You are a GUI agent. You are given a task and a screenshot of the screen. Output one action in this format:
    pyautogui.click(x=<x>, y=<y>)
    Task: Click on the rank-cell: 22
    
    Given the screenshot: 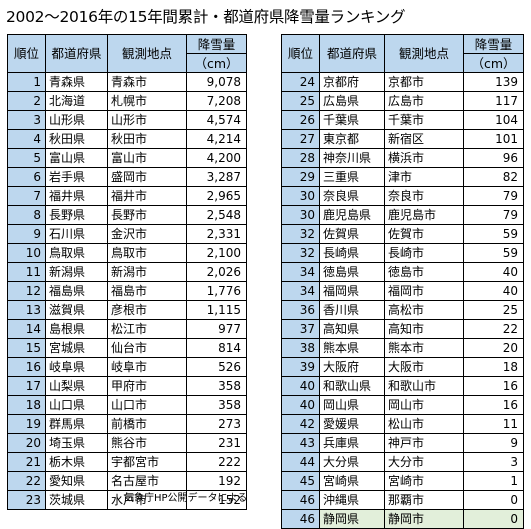 What is the action you would take?
    pyautogui.click(x=26, y=481)
    